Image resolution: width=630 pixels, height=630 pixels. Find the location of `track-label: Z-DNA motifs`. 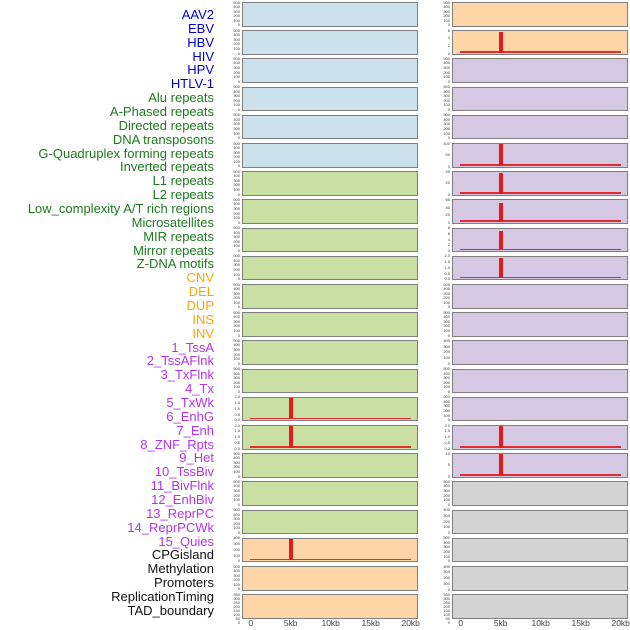

track-label: Z-DNA motifs is located at coordinates (175, 264).